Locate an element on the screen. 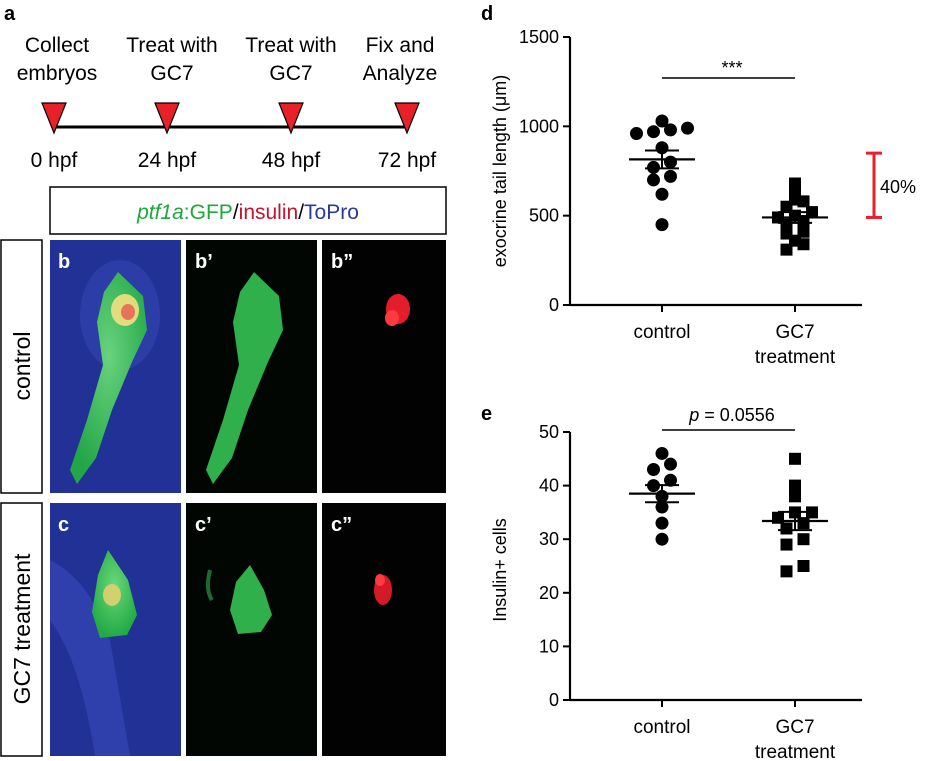 The image size is (926, 761). panel-letter-b1: b’ is located at coordinates (204, 262).